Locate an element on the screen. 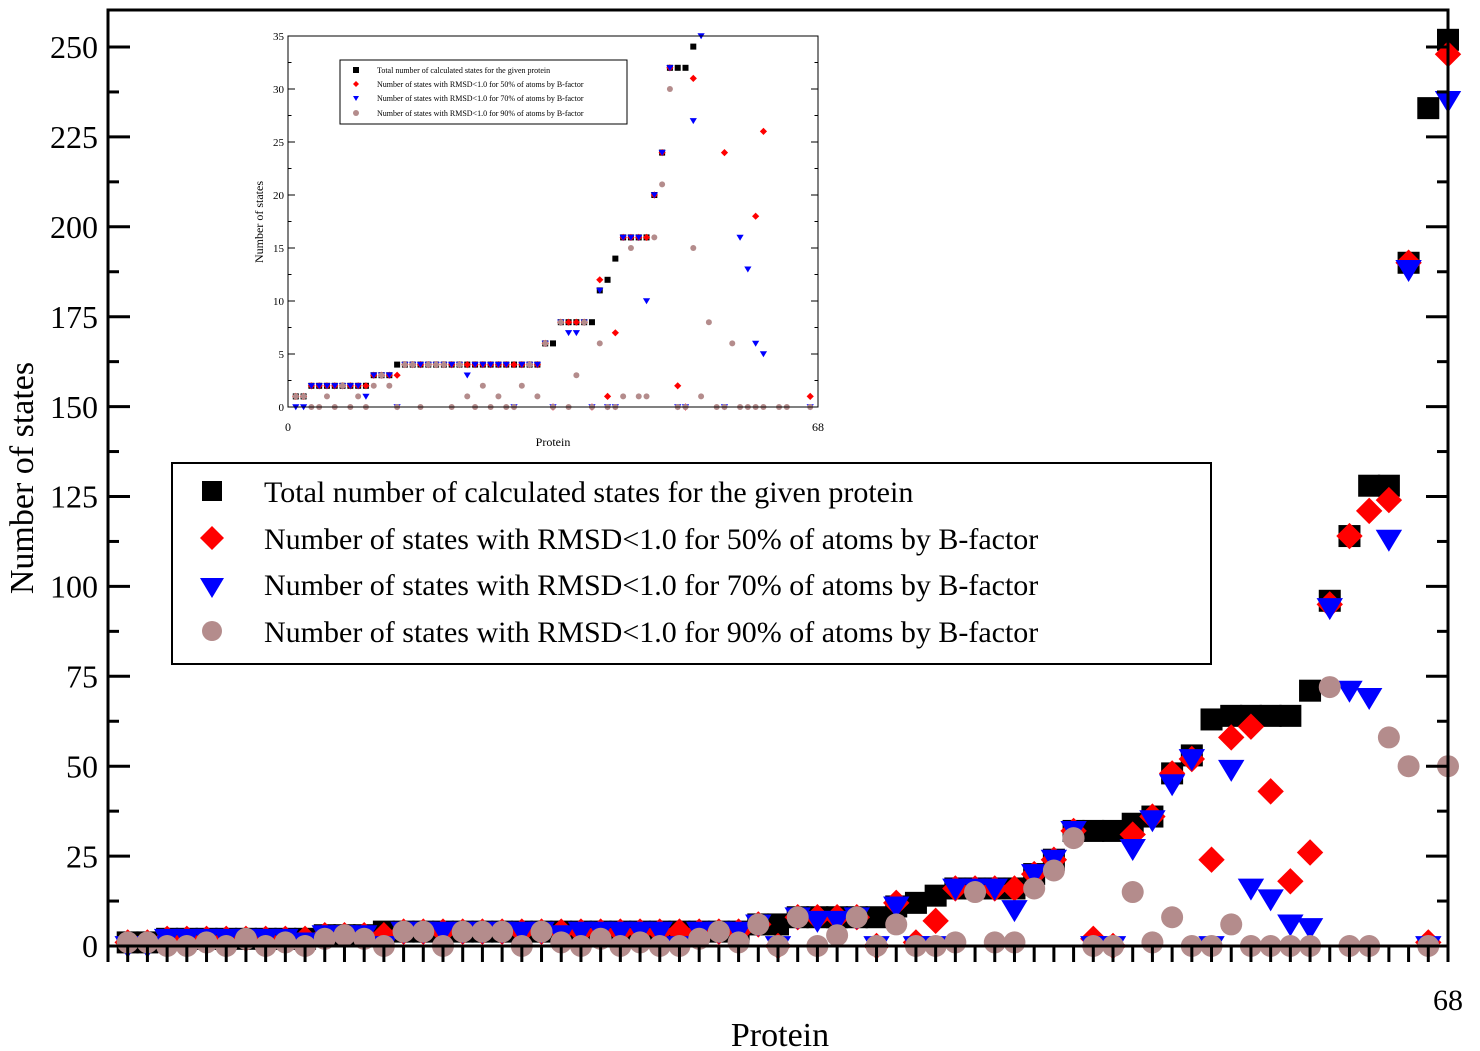 This screenshot has width=1480, height=1051. inset-y-axis-label: Number of states is located at coordinates (259, 222).